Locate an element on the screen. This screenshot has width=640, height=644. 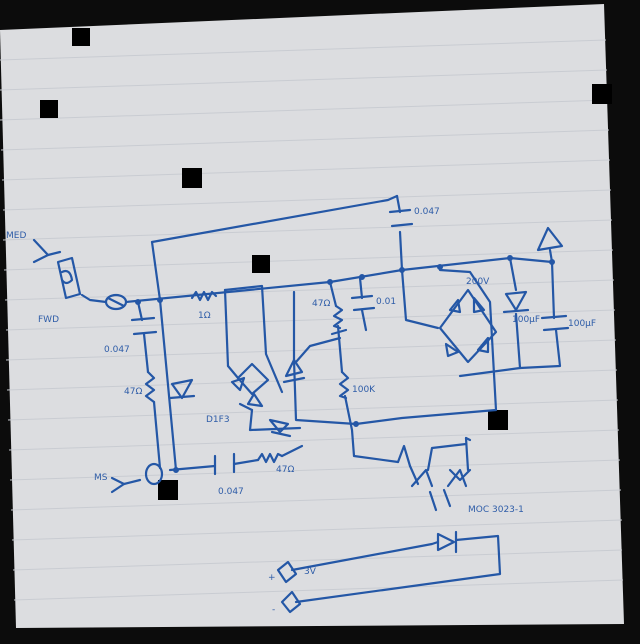
fuse-bottom is located at coordinates (154, 474).